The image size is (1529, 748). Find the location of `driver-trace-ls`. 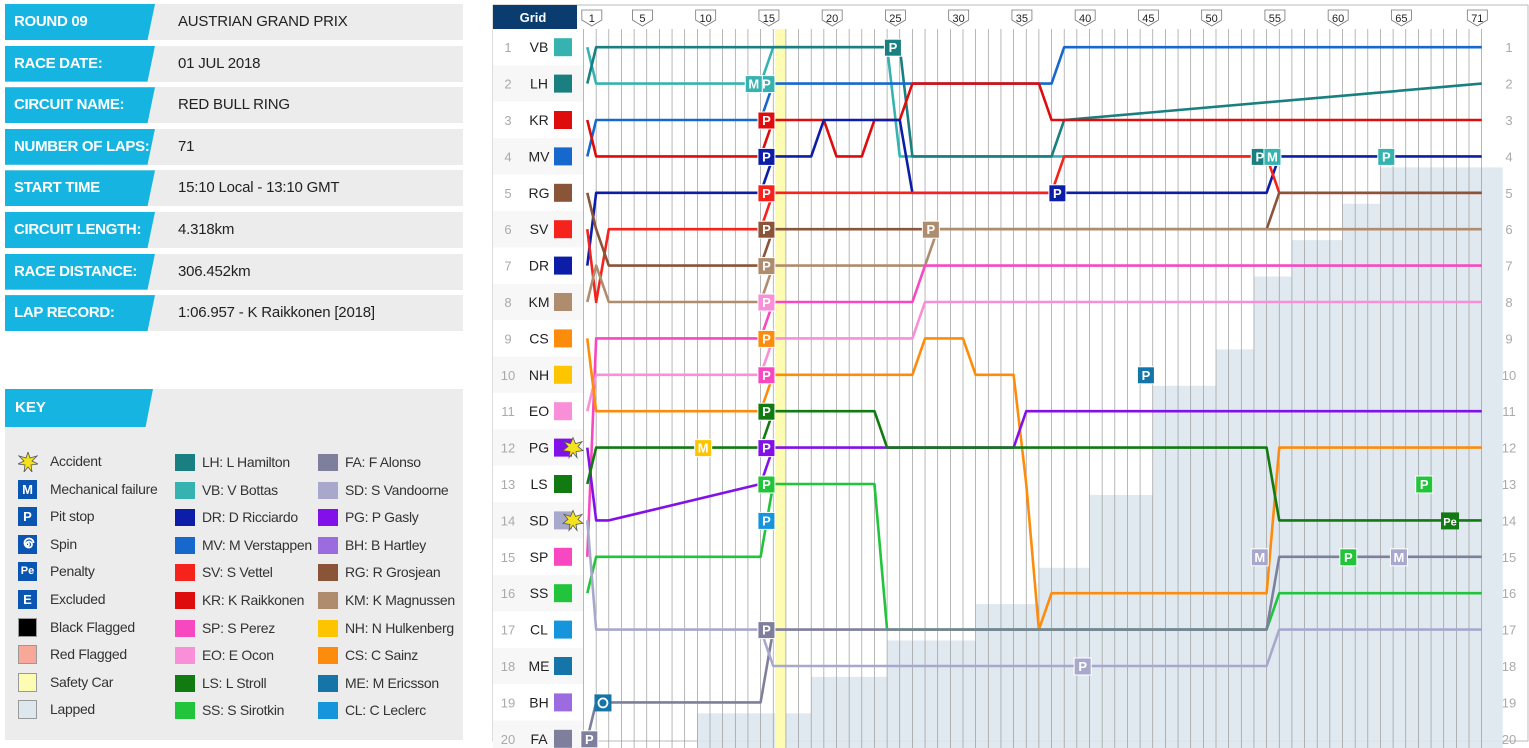

driver-trace-ls is located at coordinates (1034, 465).